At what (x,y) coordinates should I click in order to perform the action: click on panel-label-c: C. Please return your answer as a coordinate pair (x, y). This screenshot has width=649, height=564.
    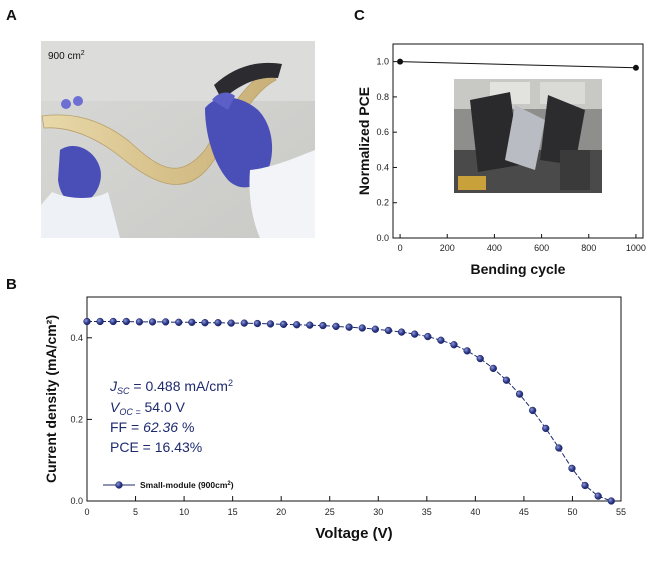
    Looking at the image, I should click on (359, 15).